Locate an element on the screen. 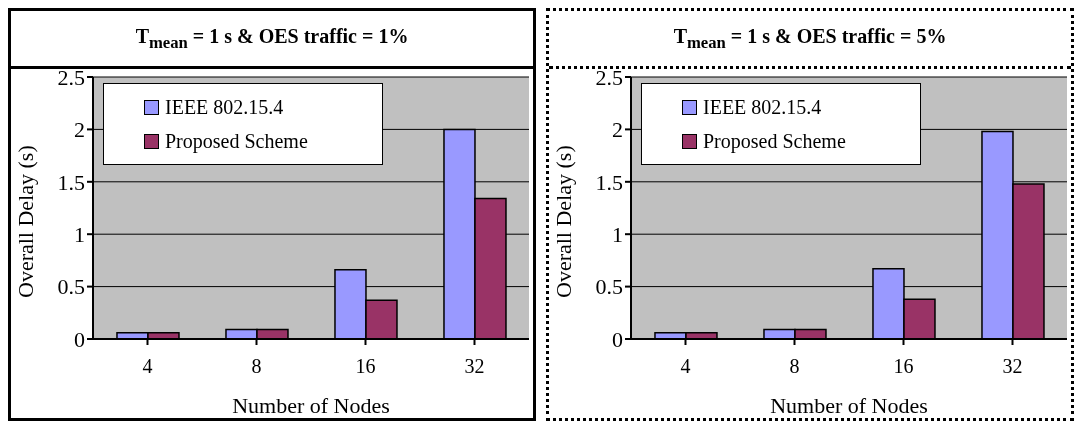 The image size is (1078, 431). chart-title: T$_{mean}$ = 1 s & OES traffic = 1% is located at coordinates (272, 38).